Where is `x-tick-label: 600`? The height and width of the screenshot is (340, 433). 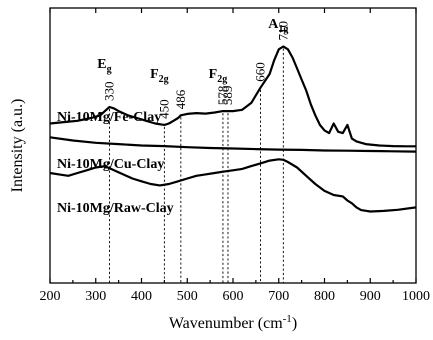
x-tick-label: 600 is located at coordinates (233, 296).